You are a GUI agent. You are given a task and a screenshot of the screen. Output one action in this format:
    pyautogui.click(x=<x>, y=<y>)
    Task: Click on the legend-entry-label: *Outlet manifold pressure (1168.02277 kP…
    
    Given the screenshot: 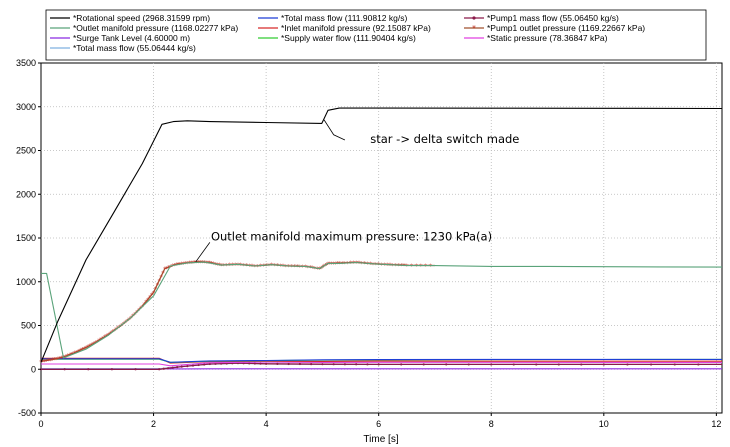 What is the action you would take?
    pyautogui.click(x=155, y=28)
    